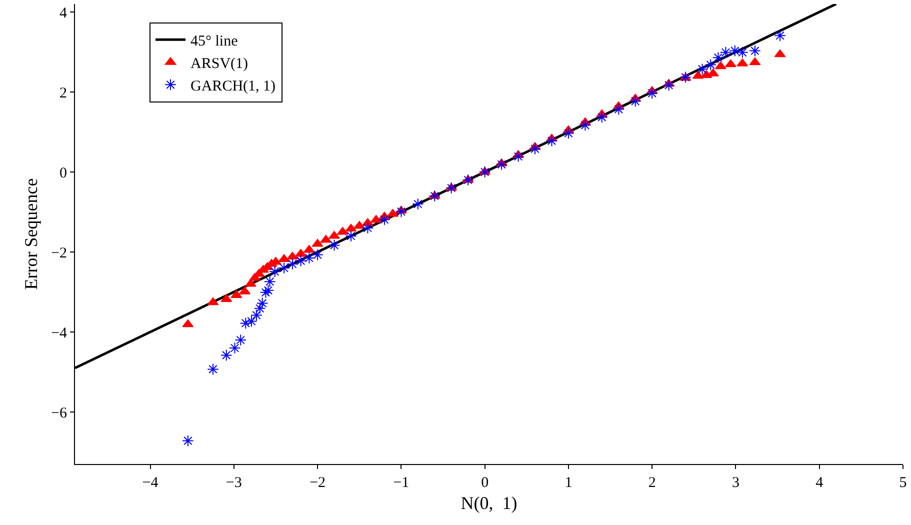 The image size is (911, 525). Describe the element at coordinates (214, 42) in the screenshot. I see `legend-label: 45° line` at that location.